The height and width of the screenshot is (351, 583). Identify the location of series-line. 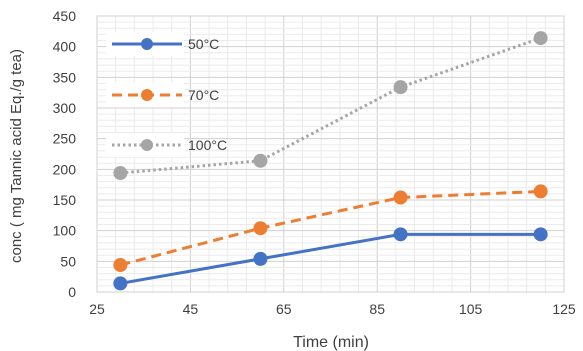
(330, 258).